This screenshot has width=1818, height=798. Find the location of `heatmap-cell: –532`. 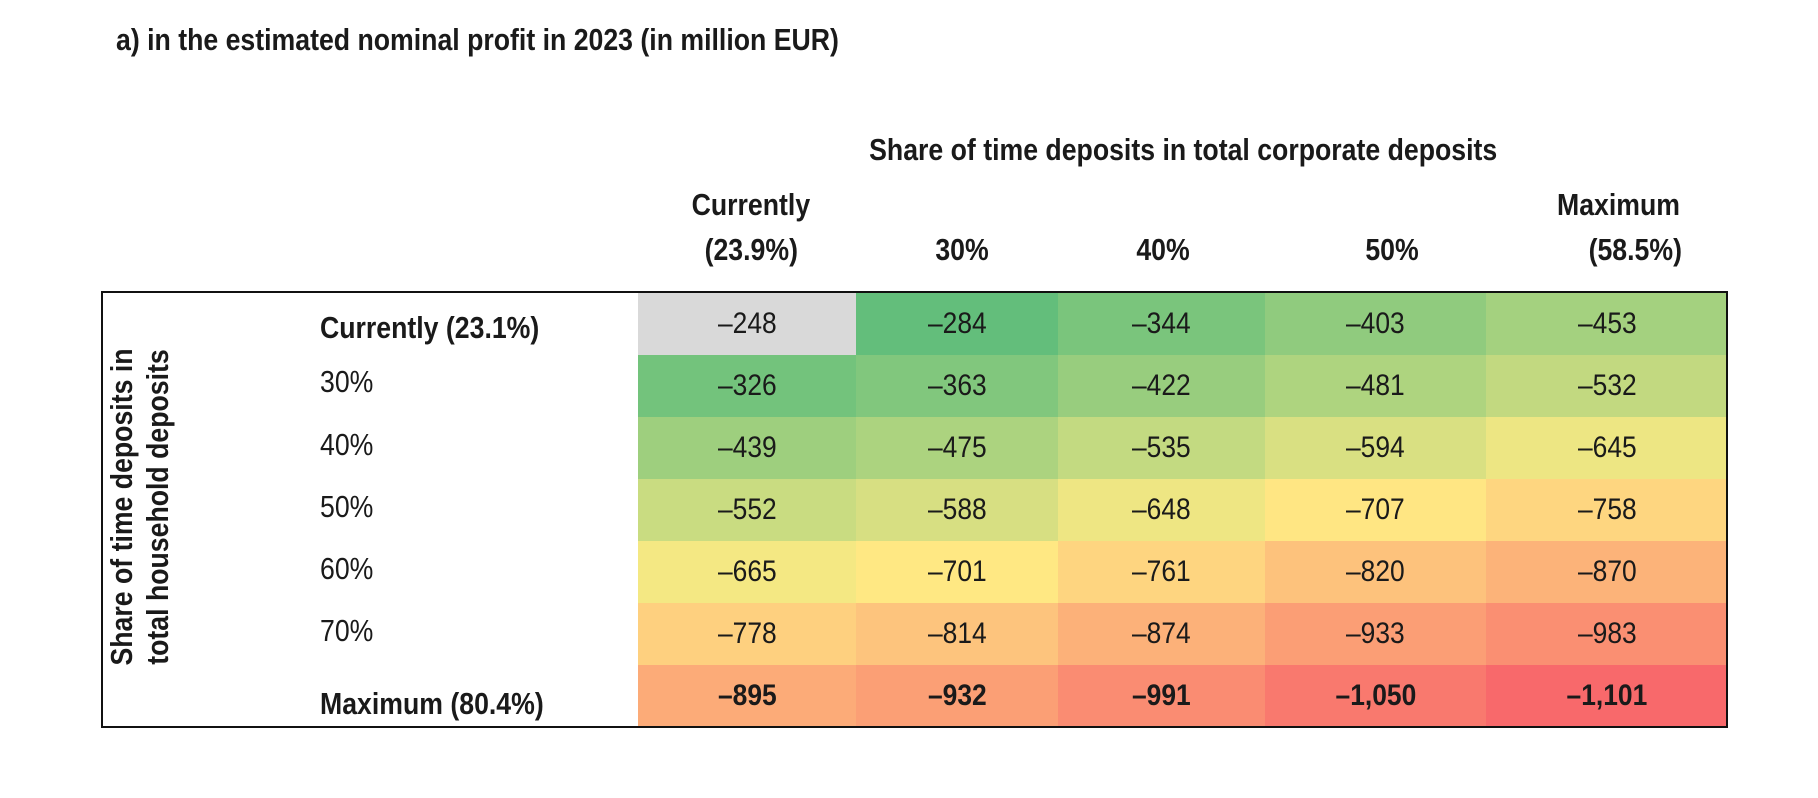

heatmap-cell: –532 is located at coordinates (1607, 386).